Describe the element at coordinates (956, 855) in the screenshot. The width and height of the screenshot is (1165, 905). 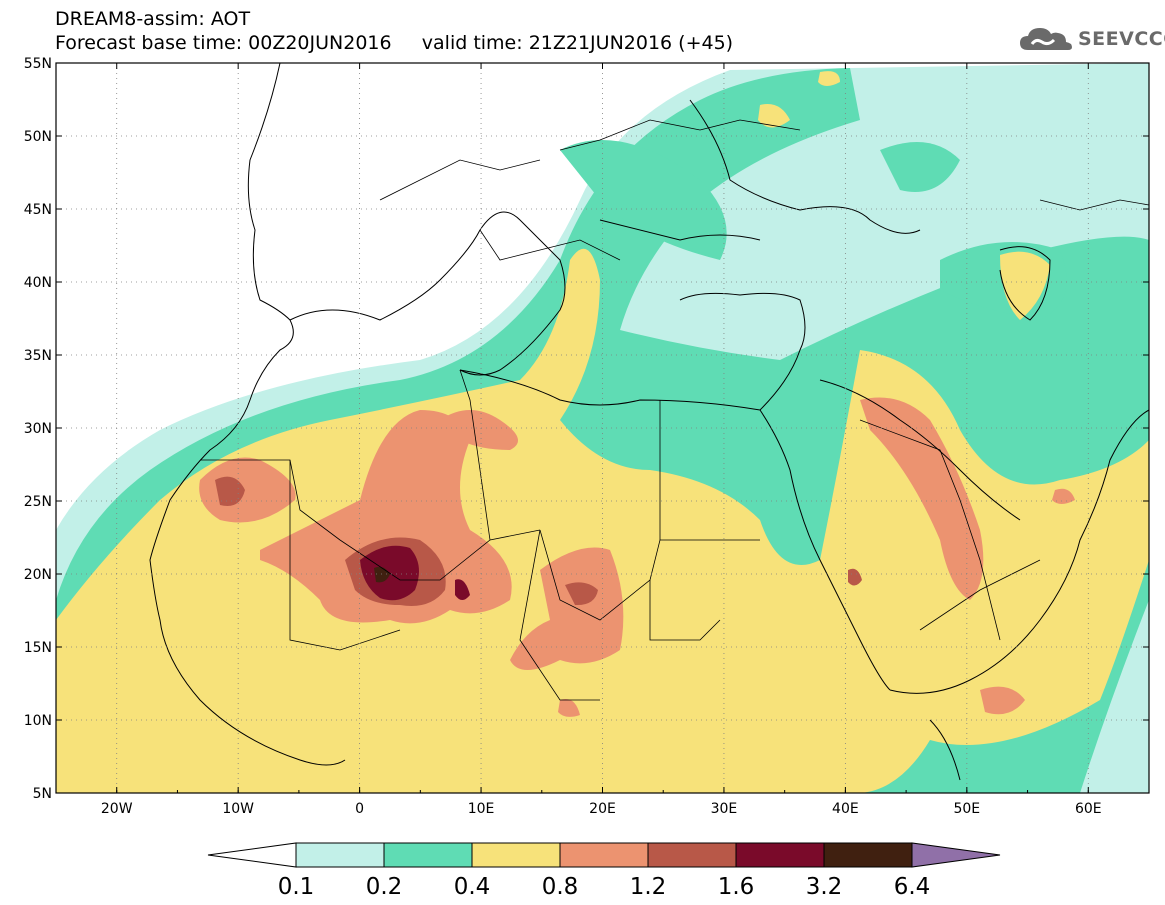
I see `colorbar-high-arrow` at that location.